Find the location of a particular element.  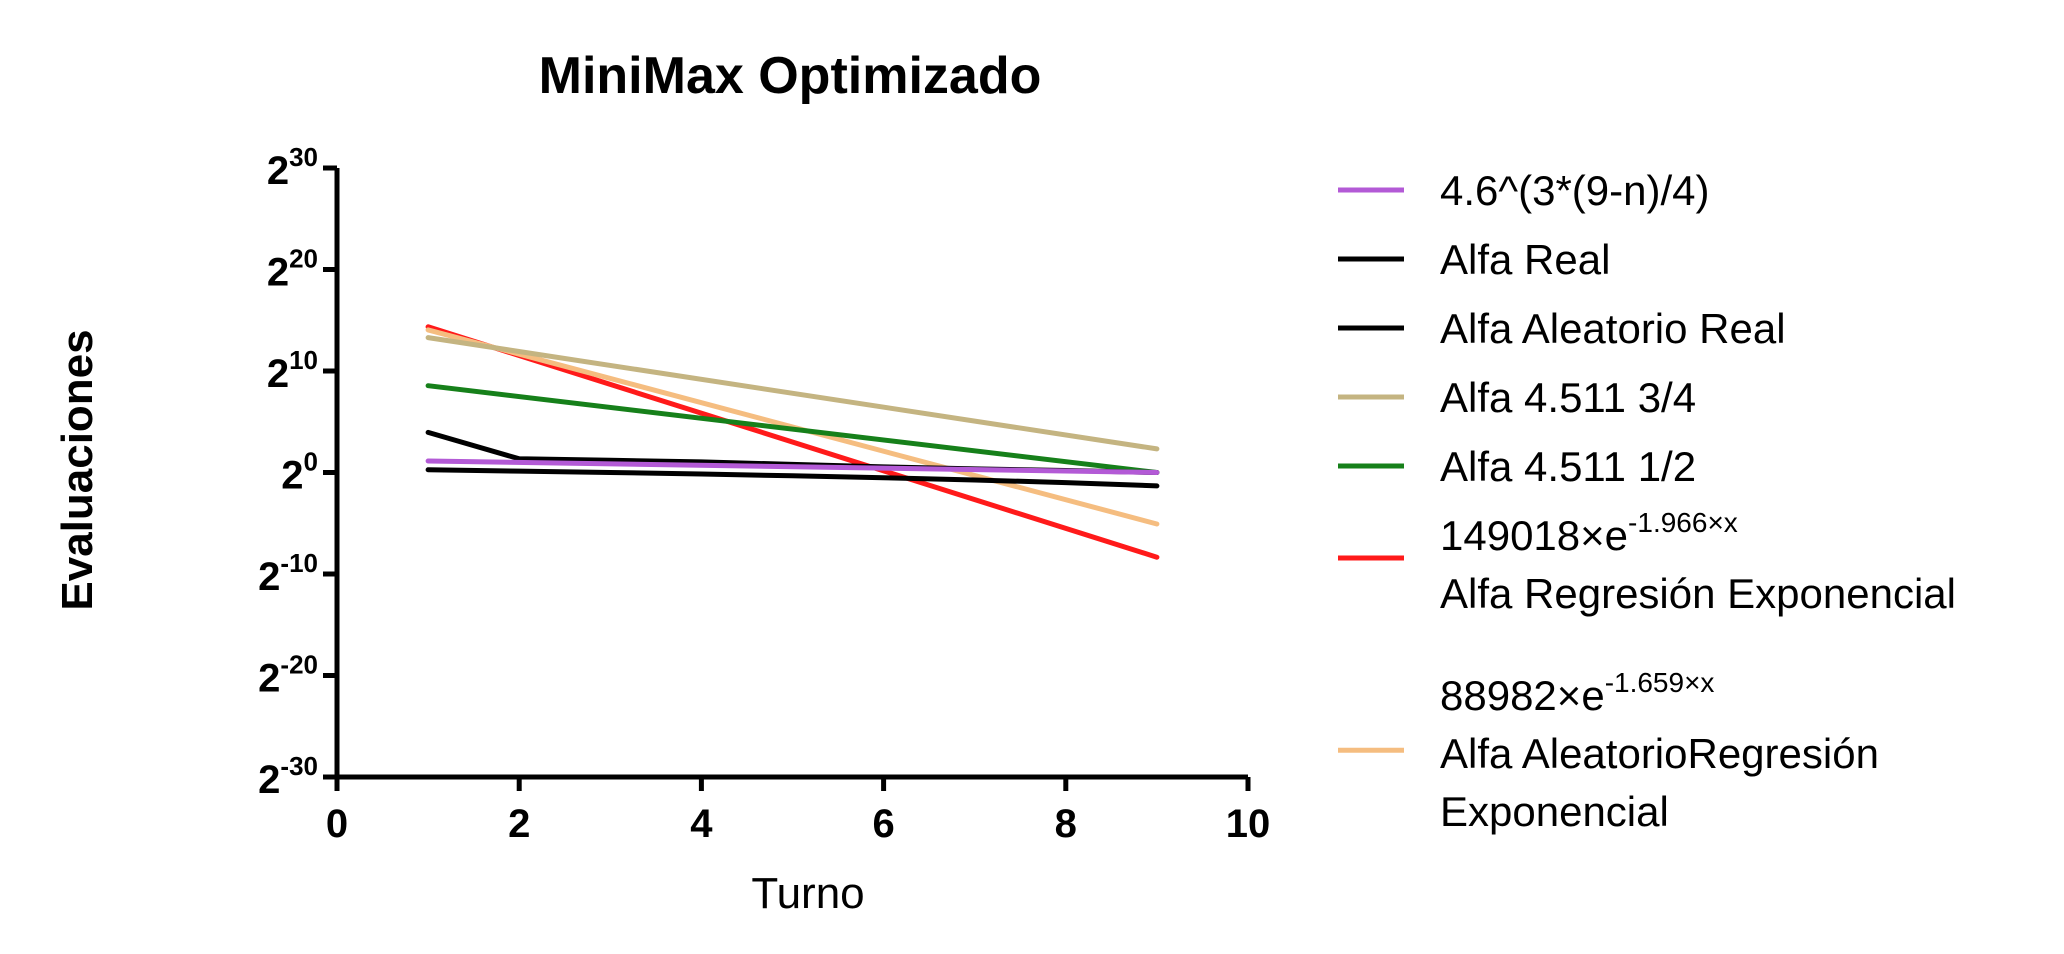

legend-label-text: Alfa Real is located at coordinates (1525, 259).